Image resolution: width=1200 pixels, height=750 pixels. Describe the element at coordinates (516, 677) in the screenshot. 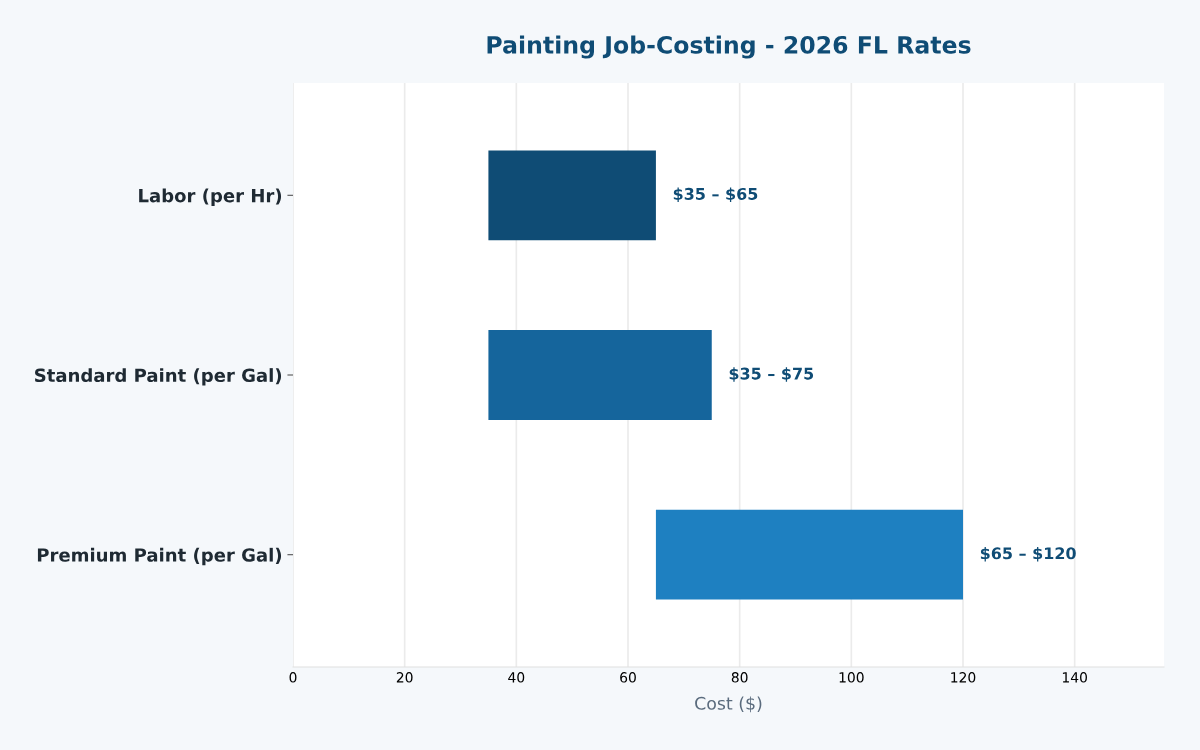

I see `x-tick-label: 40` at that location.